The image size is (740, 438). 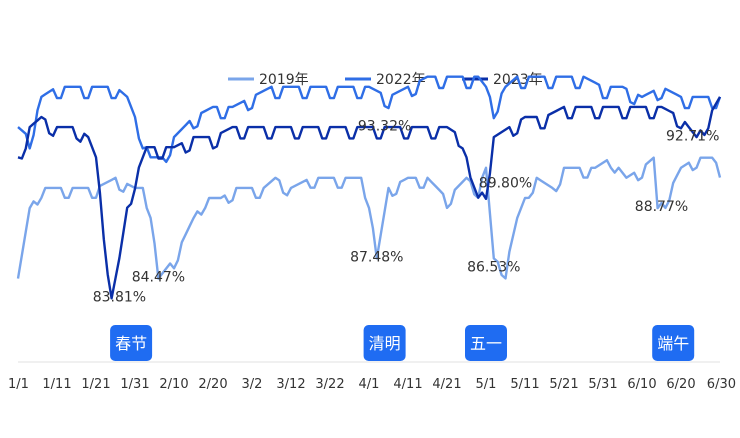 I want to click on data-label-7: 92.71%, so click(x=692, y=136).